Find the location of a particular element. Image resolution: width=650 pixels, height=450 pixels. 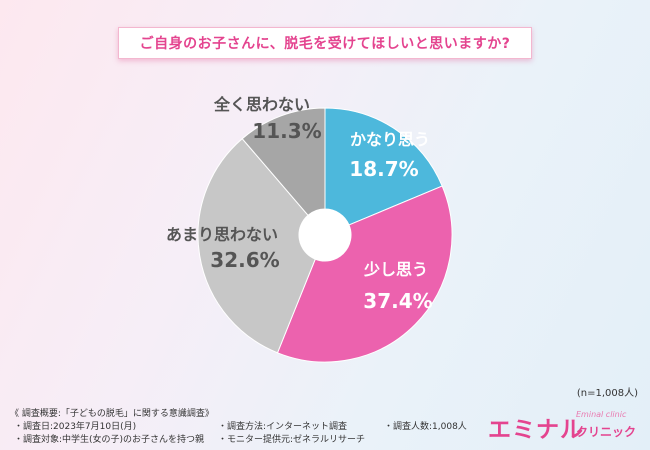

brand-logo: エミナル Eminal clinic クリニック is located at coordinates (563, 426).